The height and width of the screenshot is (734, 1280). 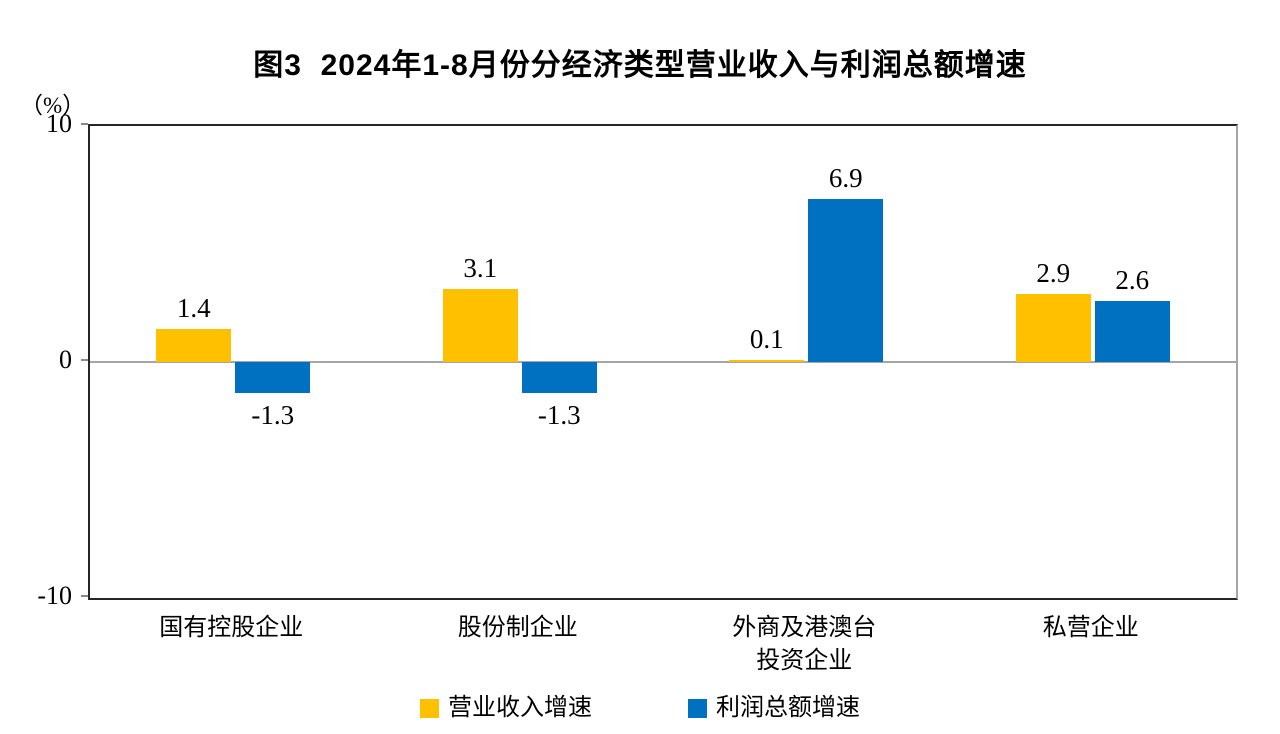 I want to click on category-label: 国有控股企业, so click(x=231, y=628).